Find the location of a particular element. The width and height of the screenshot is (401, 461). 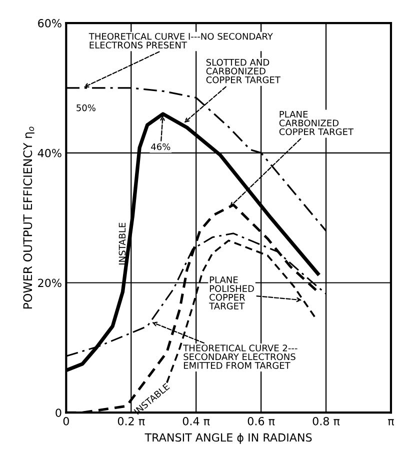

x-axis-title: TRANSIT ANGLE ϕ IN RADIANS is located at coordinates (228, 438).